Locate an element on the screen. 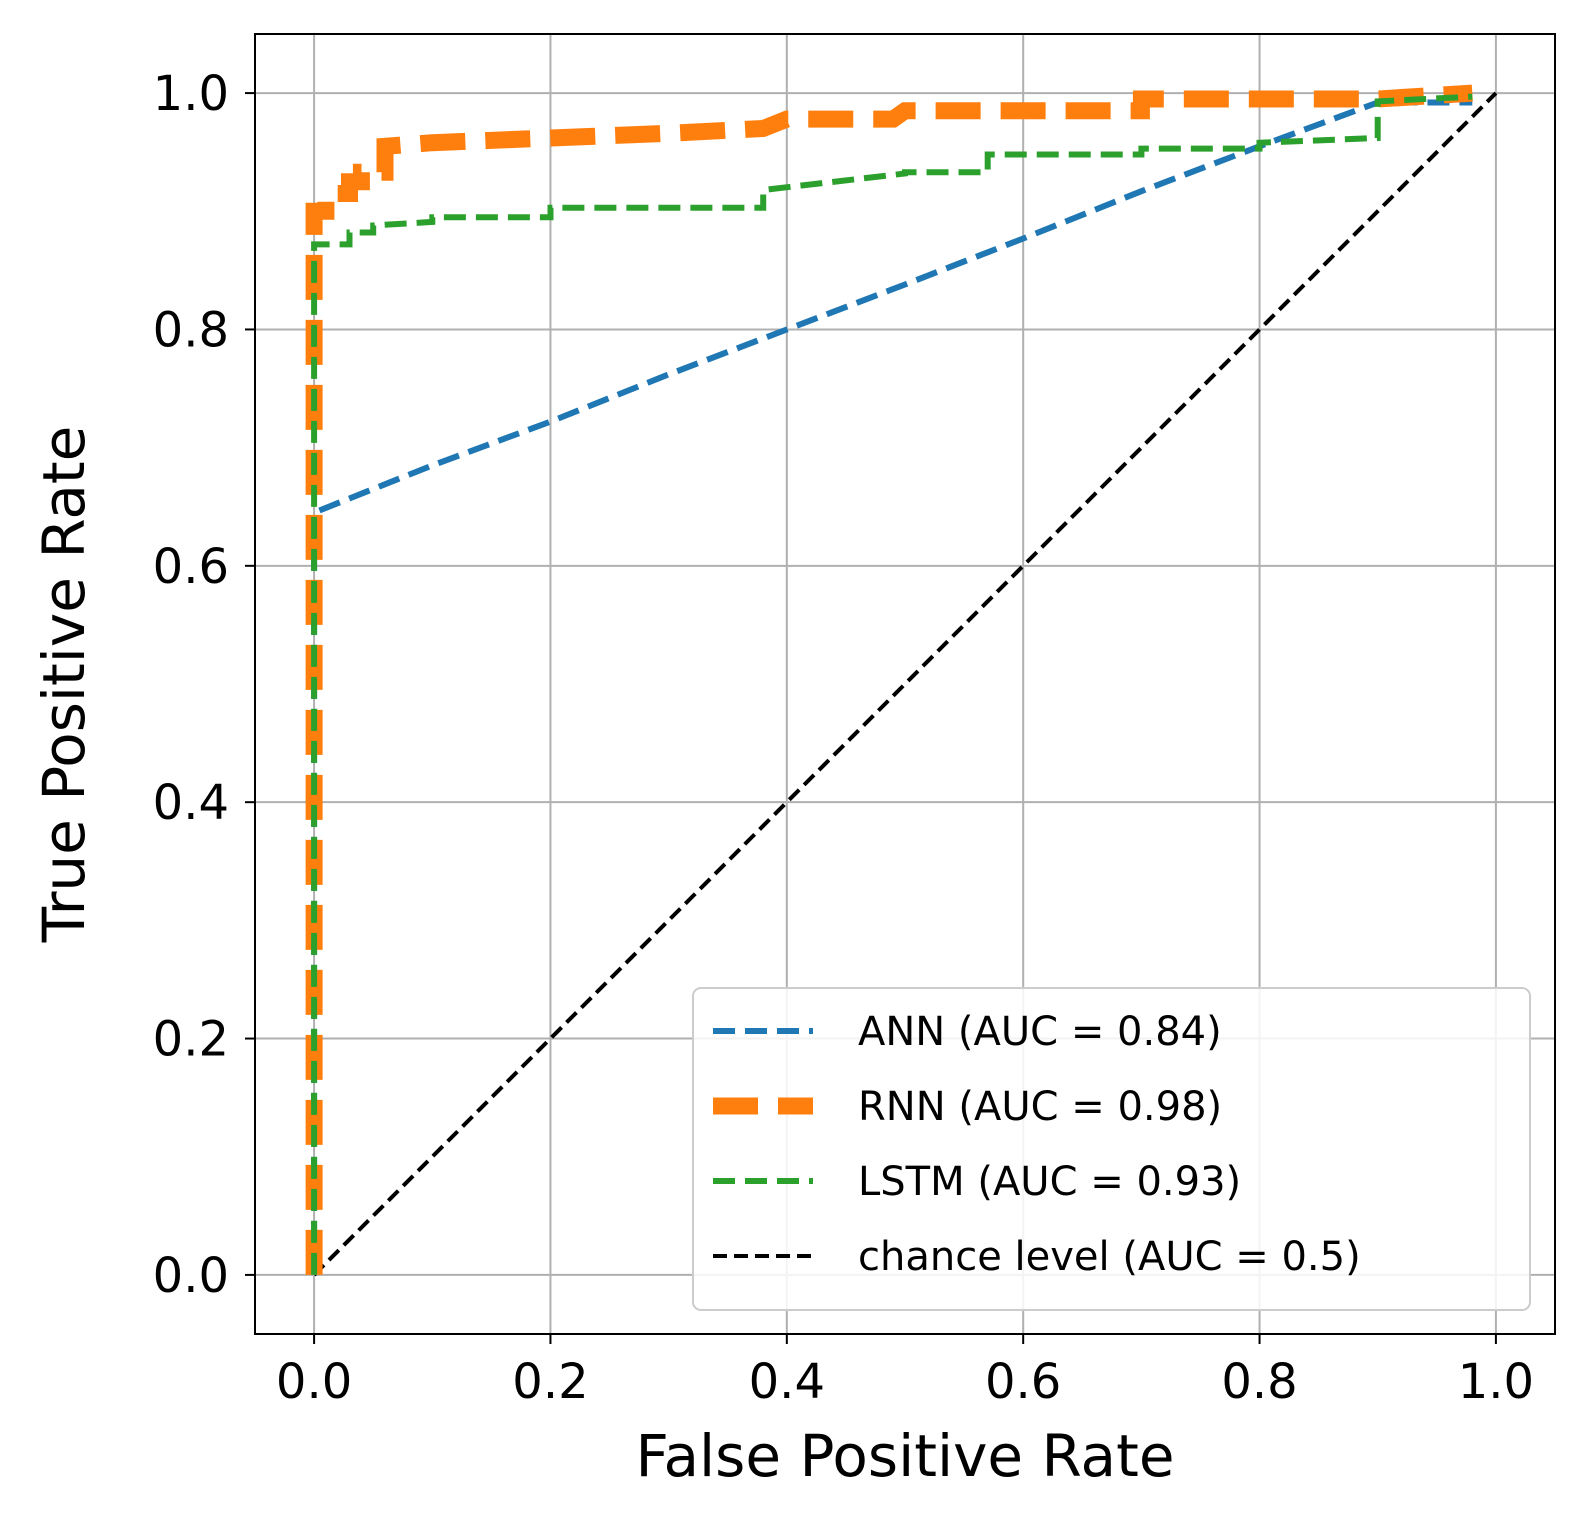 The height and width of the screenshot is (1534, 1581). x-axis-label: False Positive Rate is located at coordinates (904, 1456).